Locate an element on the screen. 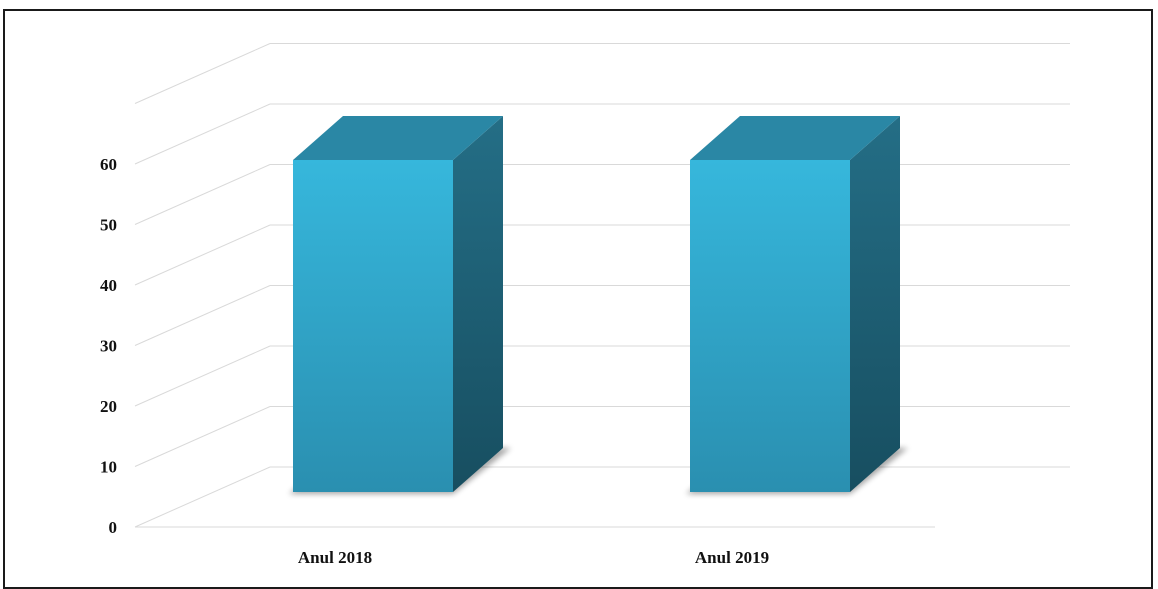 Image resolution: width=1158 pixels, height=589 pixels. y-tick-label: 10 is located at coordinates (108, 467).